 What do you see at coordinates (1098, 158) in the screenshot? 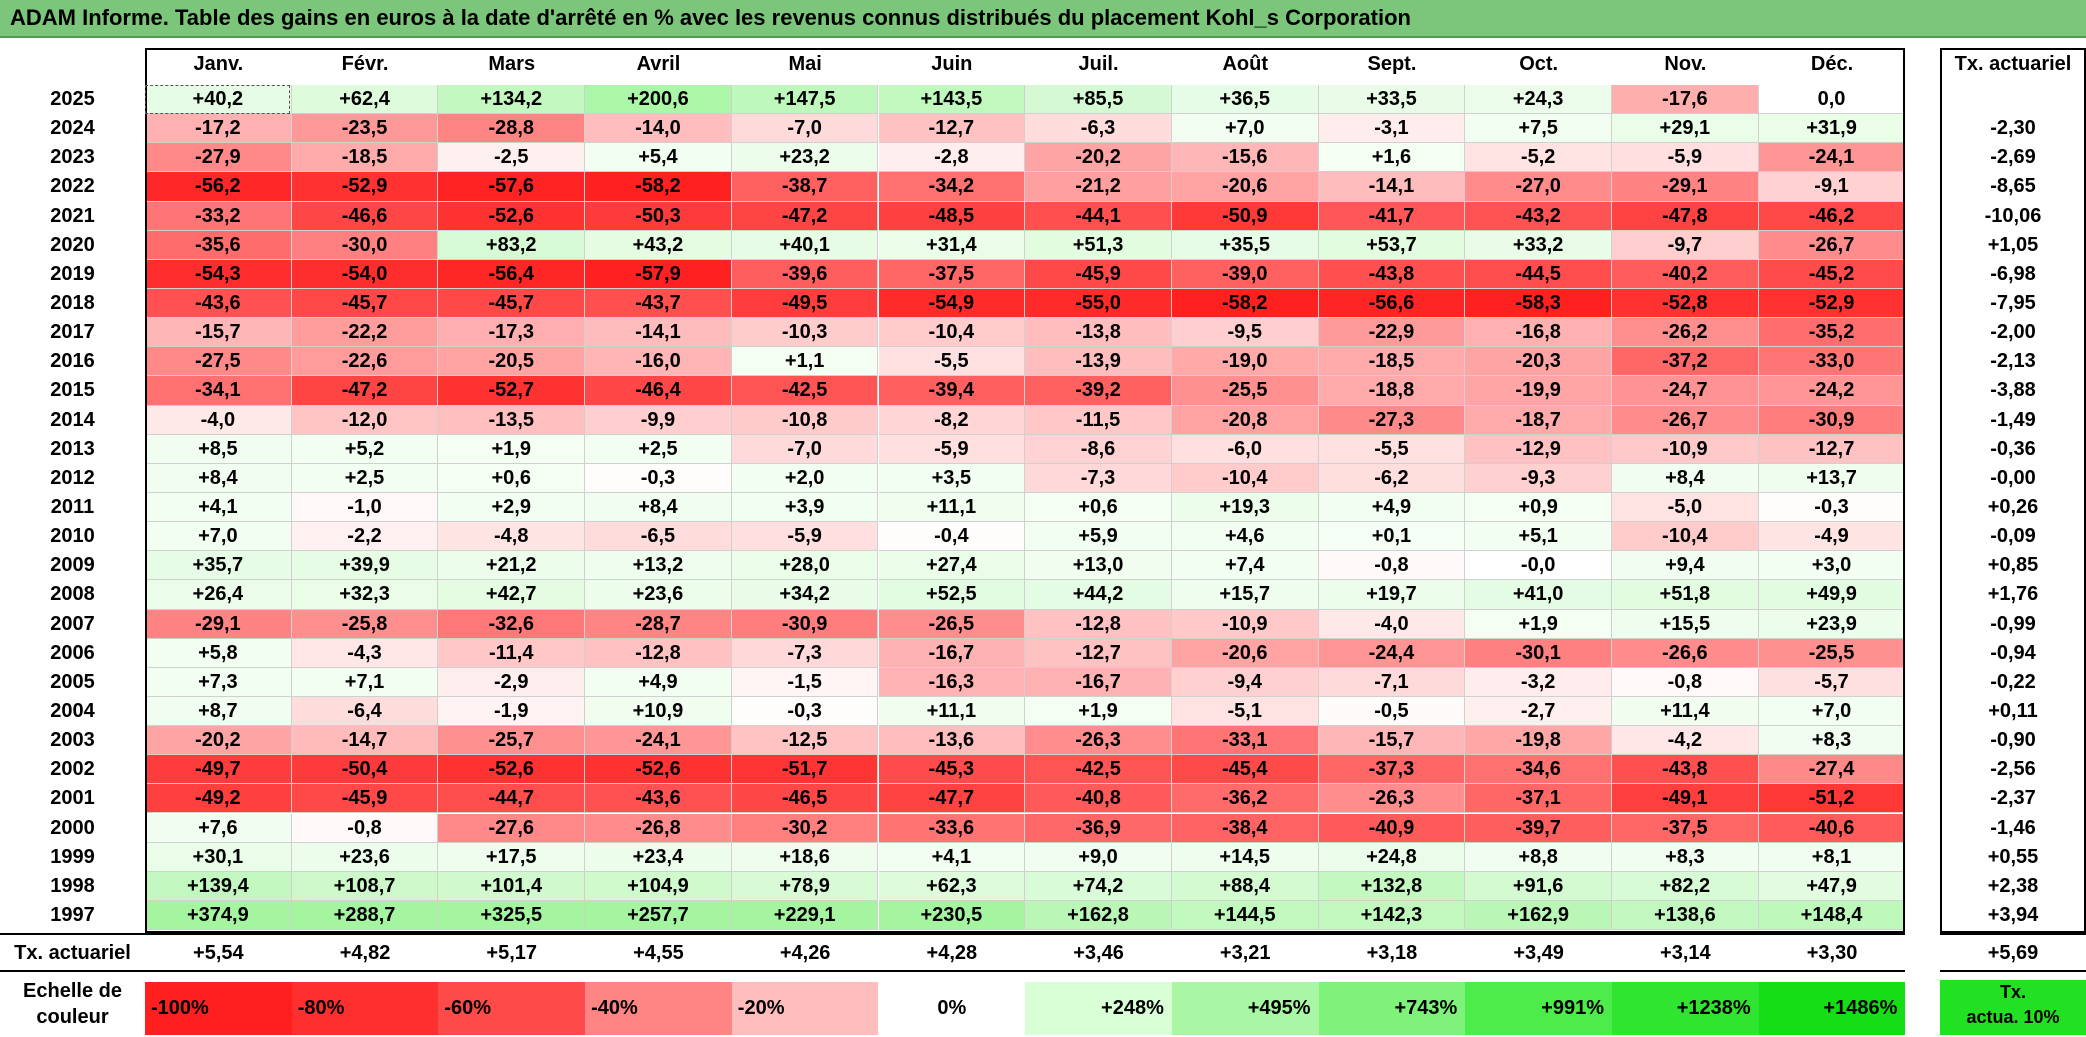
I see `gain-cell: -20,2` at bounding box center [1098, 158].